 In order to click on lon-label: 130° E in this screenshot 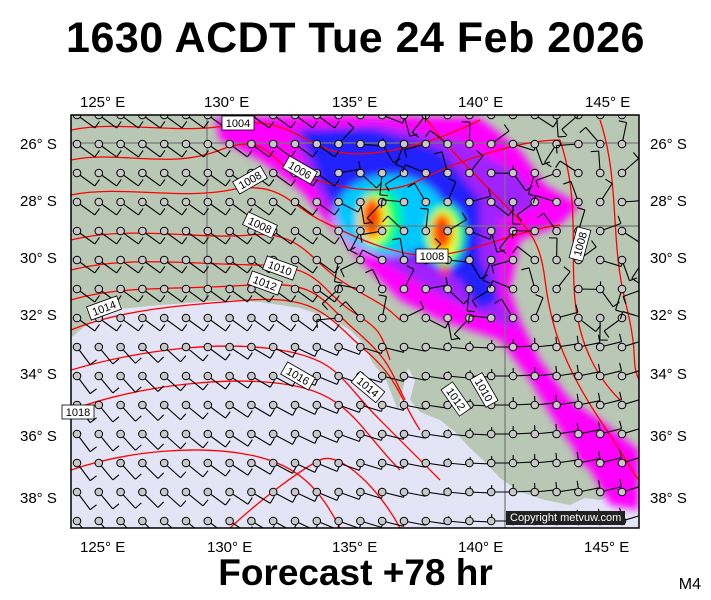, I will do `click(229, 547)`.